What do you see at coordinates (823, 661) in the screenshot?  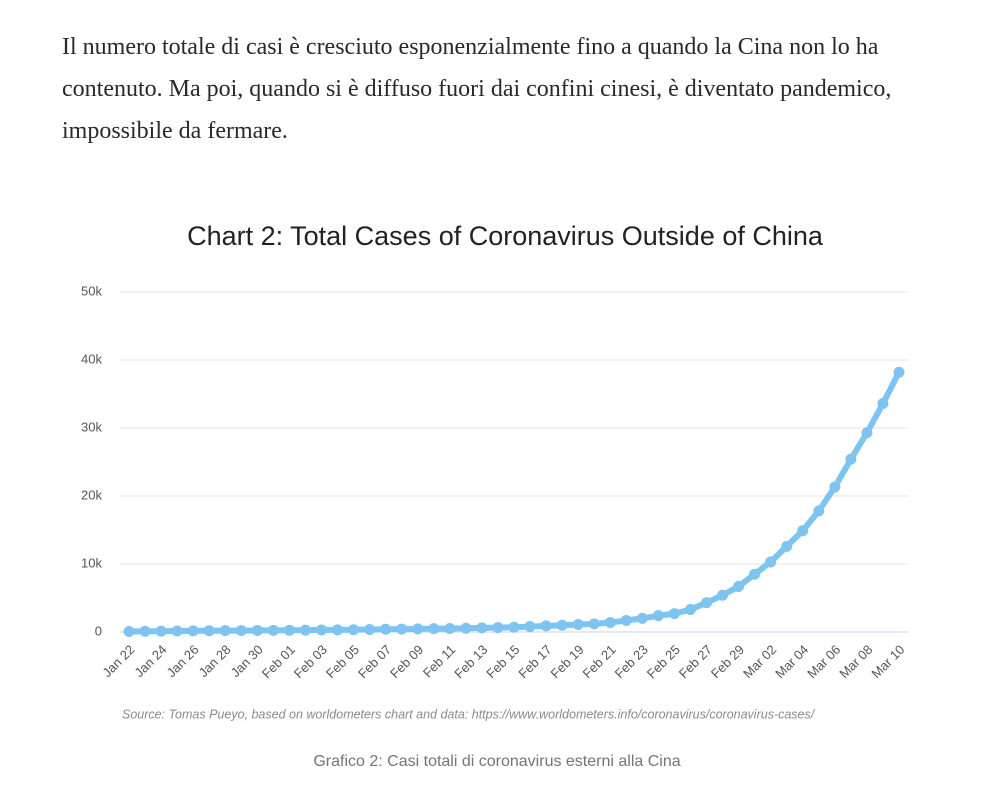 I see `x-tick-label: Mar 06` at bounding box center [823, 661].